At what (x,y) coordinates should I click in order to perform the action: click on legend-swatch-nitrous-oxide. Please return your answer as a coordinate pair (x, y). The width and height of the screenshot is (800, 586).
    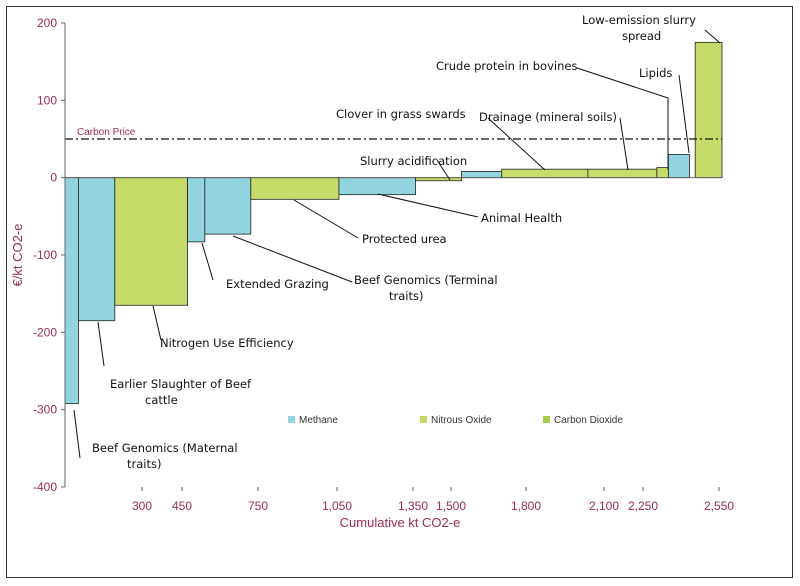
    Looking at the image, I should click on (423, 419).